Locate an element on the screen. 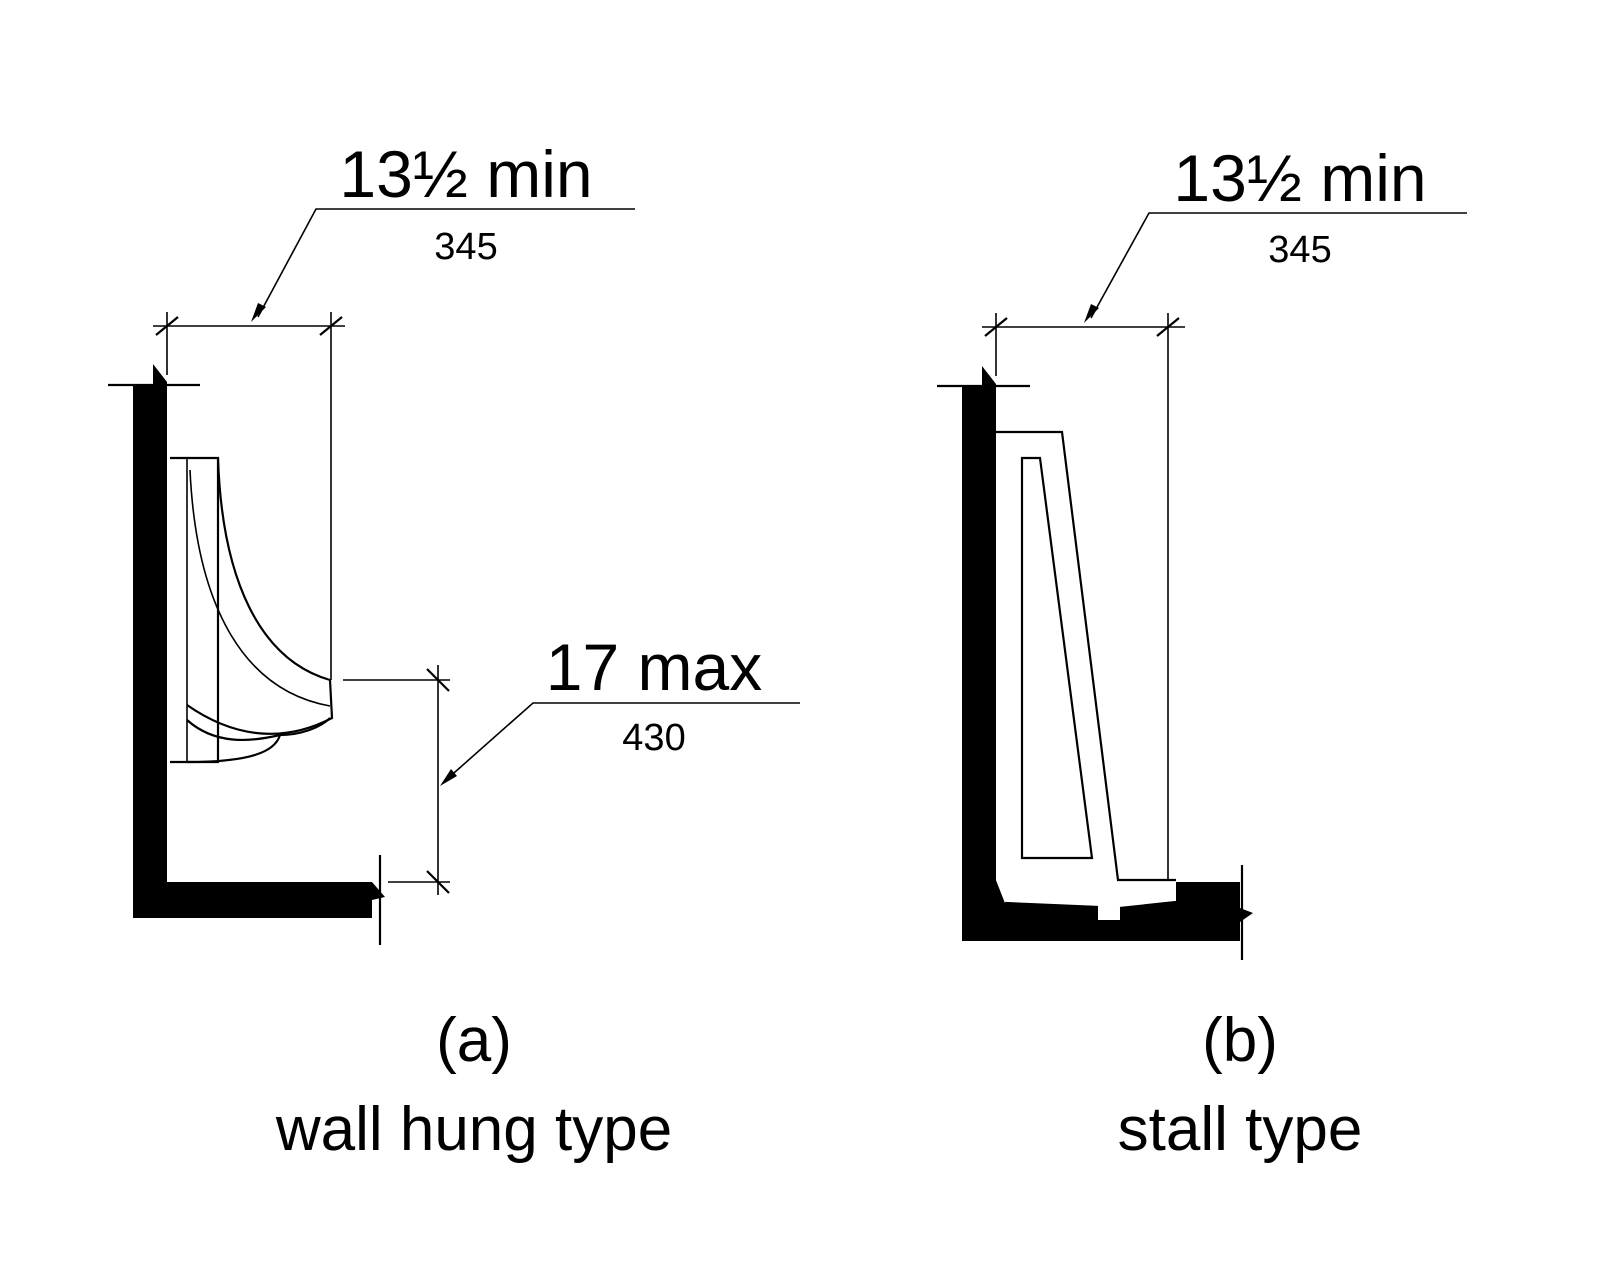 The image size is (1600, 1280). width-metric-b: 345 is located at coordinates (1299, 250).